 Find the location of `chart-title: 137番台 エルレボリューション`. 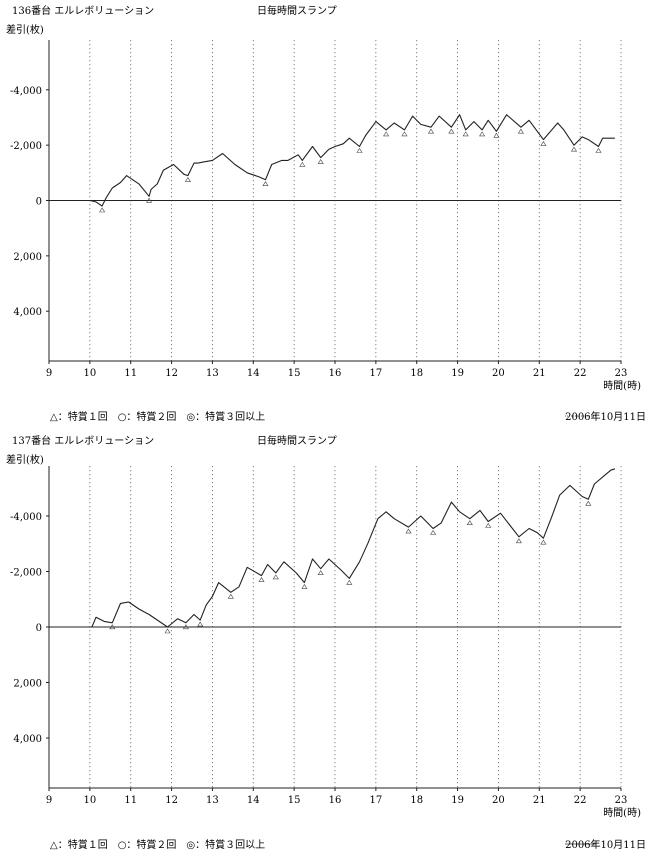

chart-title: 137番台 エルレボリューション is located at coordinates (83, 440).